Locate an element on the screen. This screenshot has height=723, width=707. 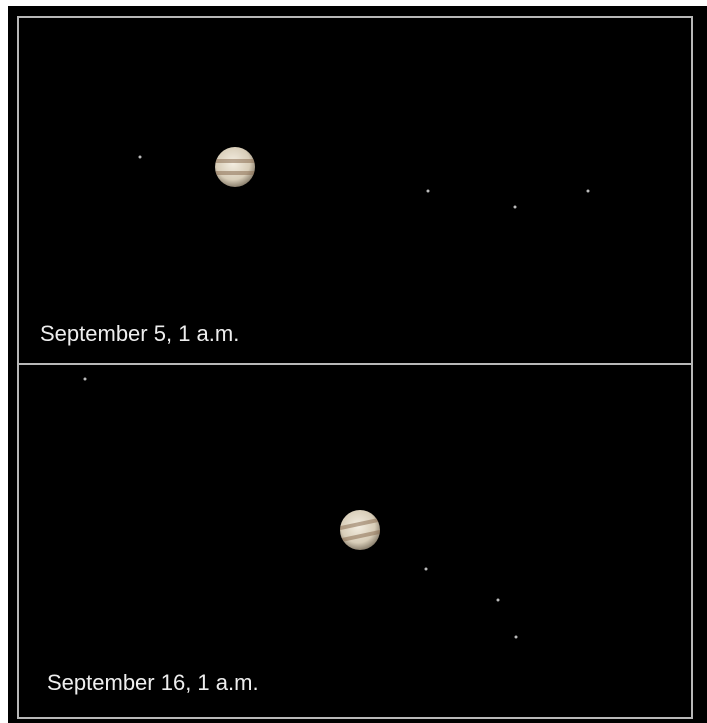
panel-label: September 16, 1 a.m. is located at coordinates (153, 682).